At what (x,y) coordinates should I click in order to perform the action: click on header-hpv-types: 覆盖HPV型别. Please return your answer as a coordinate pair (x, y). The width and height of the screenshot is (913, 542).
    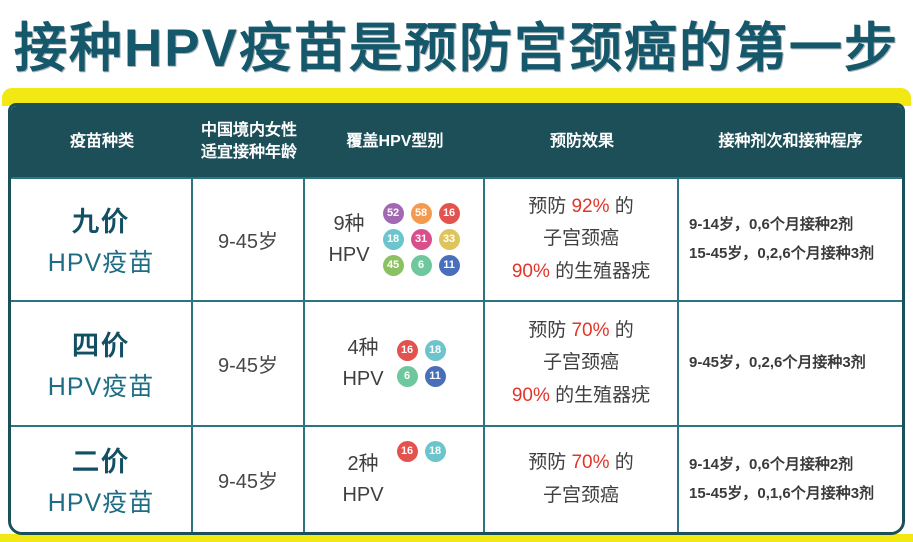
    Looking at the image, I should click on (395, 141).